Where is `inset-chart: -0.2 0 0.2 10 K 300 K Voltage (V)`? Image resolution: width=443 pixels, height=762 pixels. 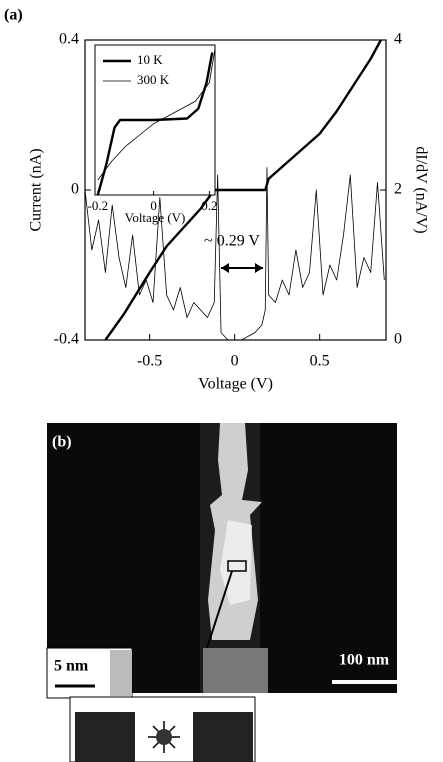 inset-chart: -0.2 0 0.2 10 K 300 K Voltage (V) is located at coordinates (152, 136).